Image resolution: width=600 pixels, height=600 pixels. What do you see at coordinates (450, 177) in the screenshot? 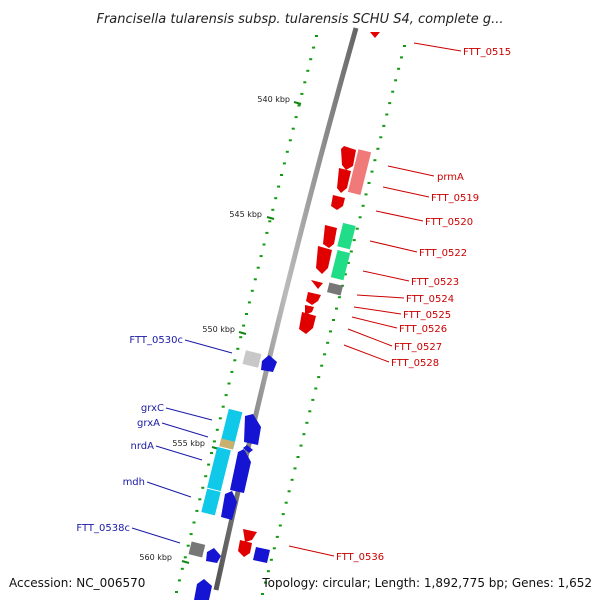
I see `label-prma: prmA` at bounding box center [450, 177].